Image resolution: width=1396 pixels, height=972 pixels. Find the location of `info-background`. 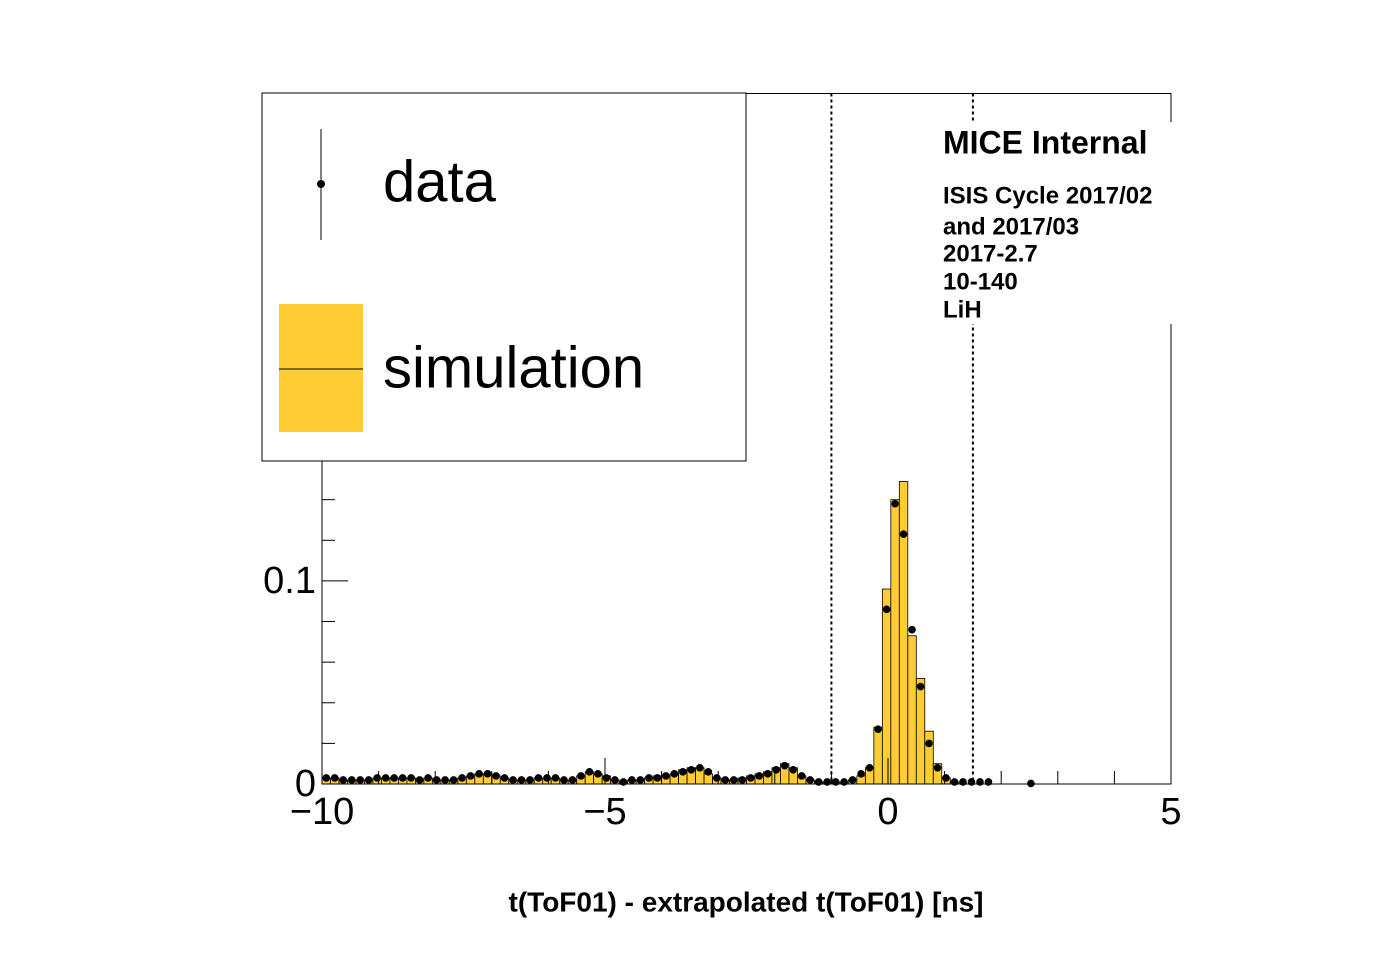

info-background is located at coordinates (1057, 223).